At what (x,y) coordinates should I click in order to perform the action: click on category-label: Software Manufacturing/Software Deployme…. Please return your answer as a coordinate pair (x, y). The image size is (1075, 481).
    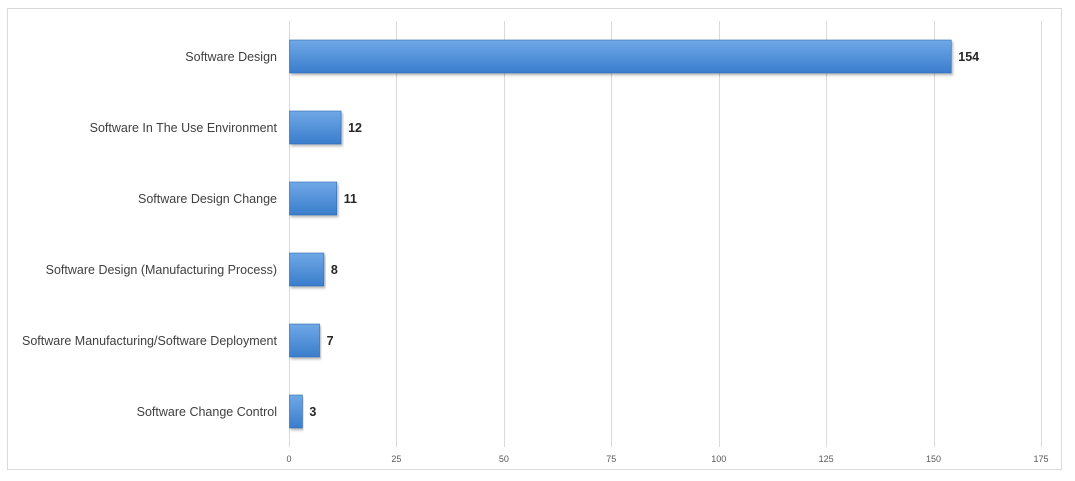
    Looking at the image, I should click on (150, 341).